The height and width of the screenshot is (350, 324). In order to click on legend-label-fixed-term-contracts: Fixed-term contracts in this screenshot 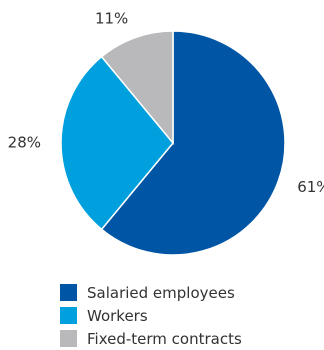, I will do `click(164, 338)`.